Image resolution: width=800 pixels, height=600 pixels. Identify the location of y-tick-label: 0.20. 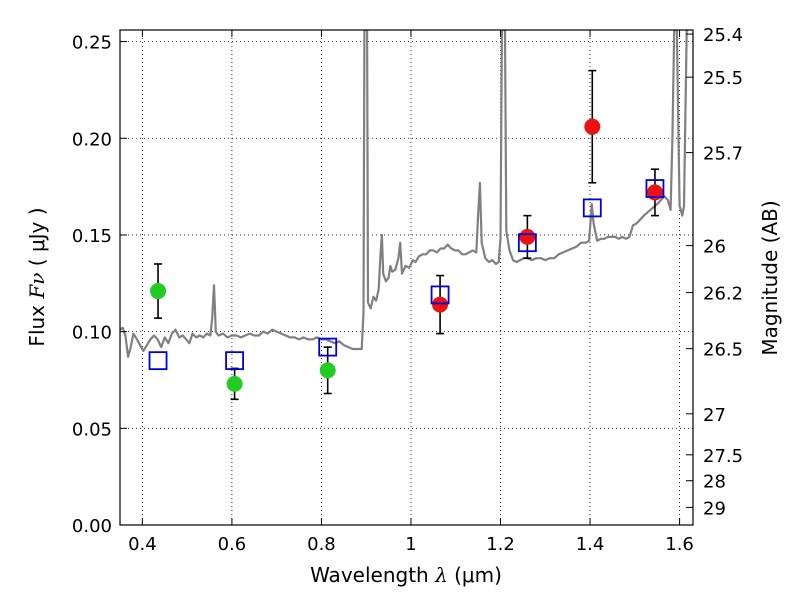
(92, 139).